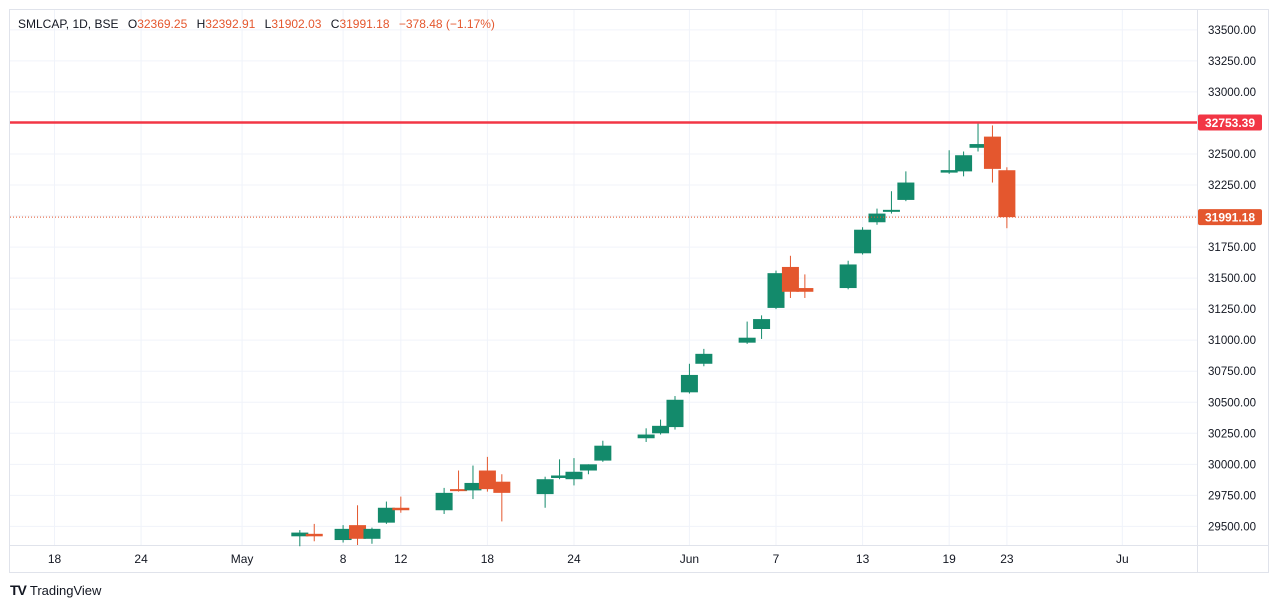 The image size is (1278, 608). What do you see at coordinates (776, 559) in the screenshot?
I see `x-tick-label: 7` at bounding box center [776, 559].